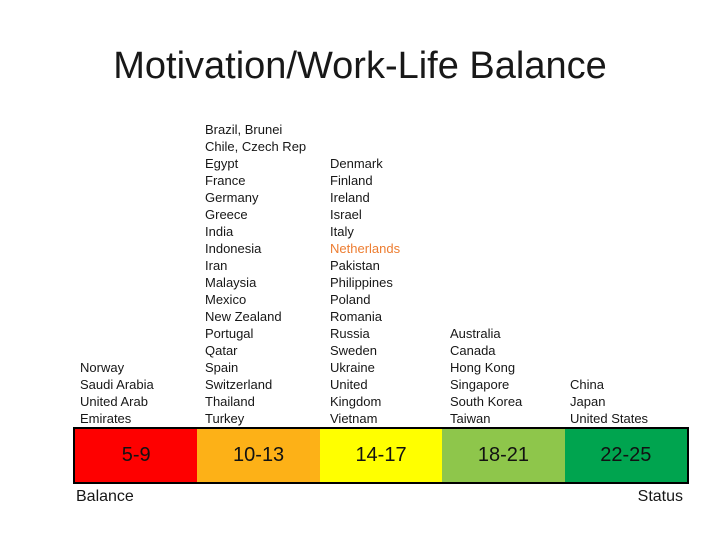 The height and width of the screenshot is (540, 720). What do you see at coordinates (221, 350) in the screenshot?
I see `country-label: Qatar` at bounding box center [221, 350].